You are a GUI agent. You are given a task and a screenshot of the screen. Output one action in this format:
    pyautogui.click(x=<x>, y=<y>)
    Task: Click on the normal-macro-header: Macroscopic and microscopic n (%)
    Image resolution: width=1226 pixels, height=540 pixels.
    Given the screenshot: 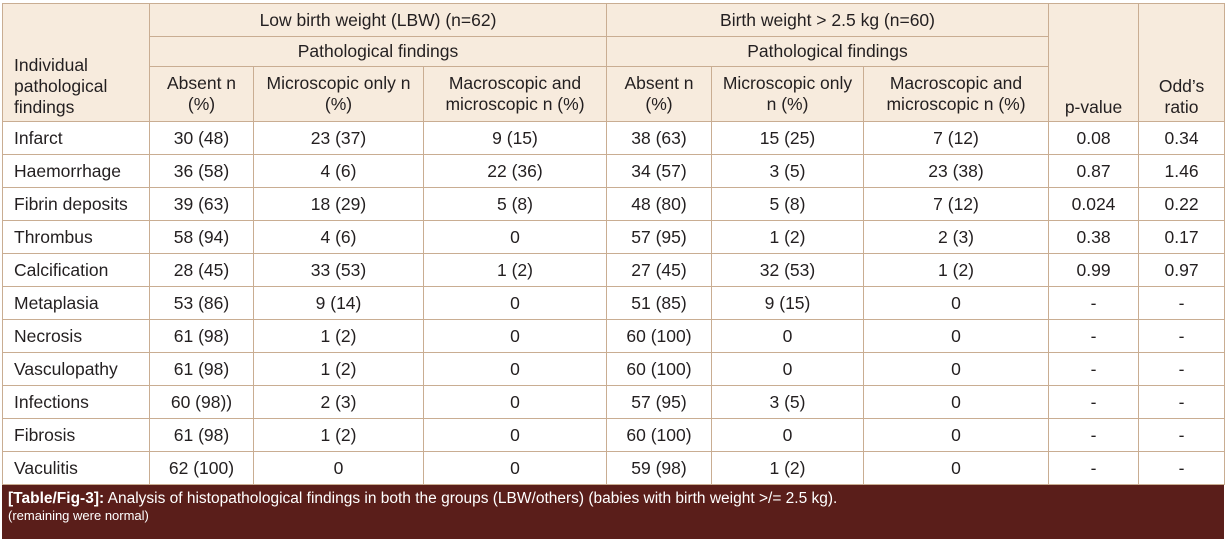 What is the action you would take?
    pyautogui.click(x=956, y=94)
    